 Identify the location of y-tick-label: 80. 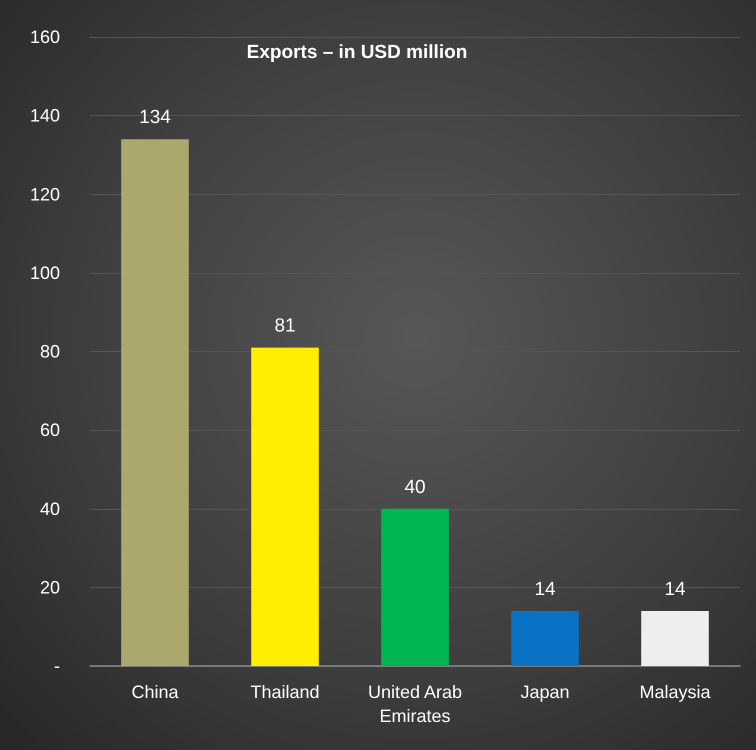
(50, 352).